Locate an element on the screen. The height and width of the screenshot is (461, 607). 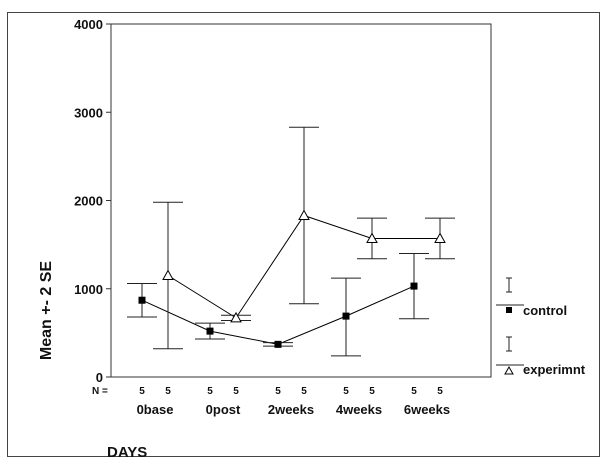
n-label: N = is located at coordinates (100, 391).